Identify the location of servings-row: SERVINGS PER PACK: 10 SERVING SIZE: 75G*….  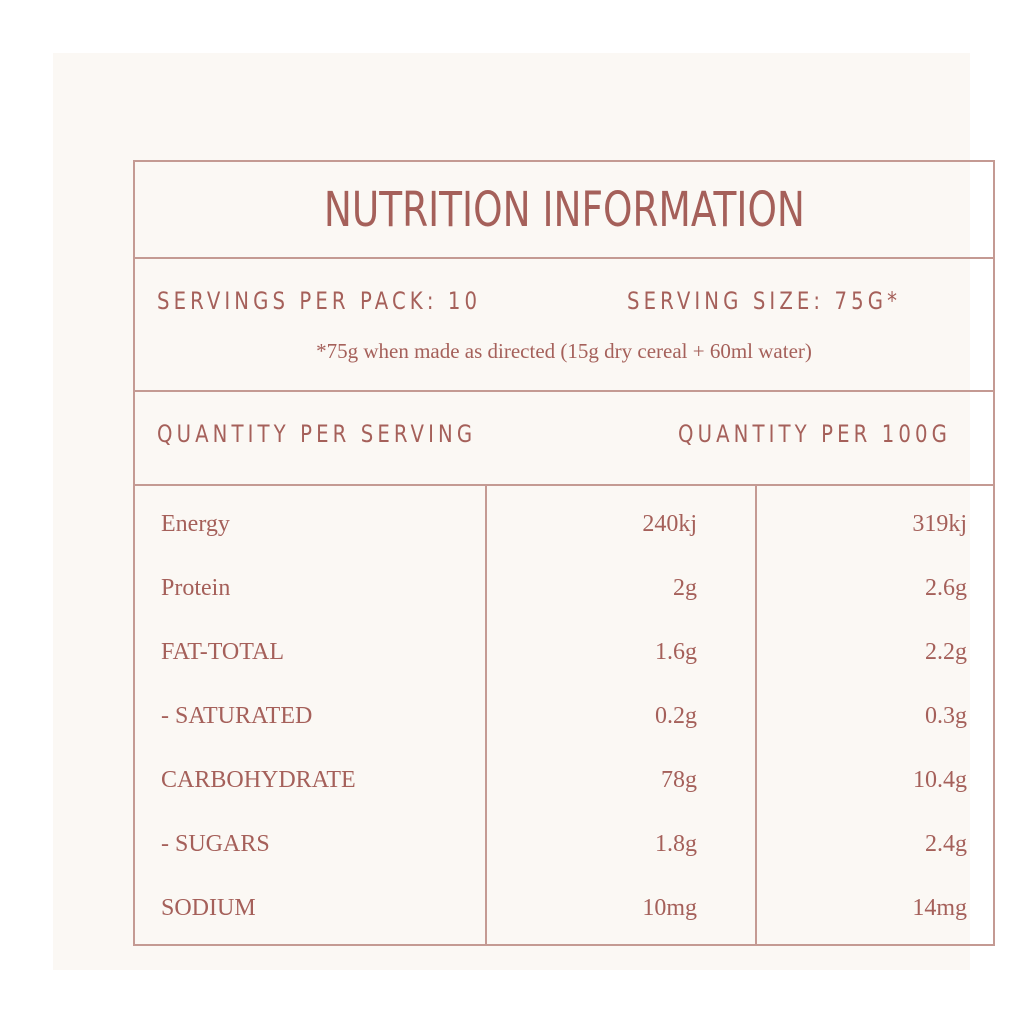
(564, 324).